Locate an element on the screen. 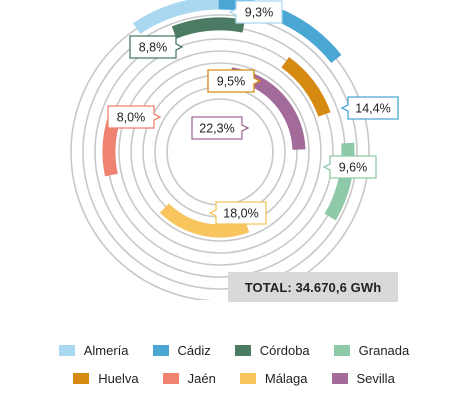  data-label: 9,3% is located at coordinates (255, 12).